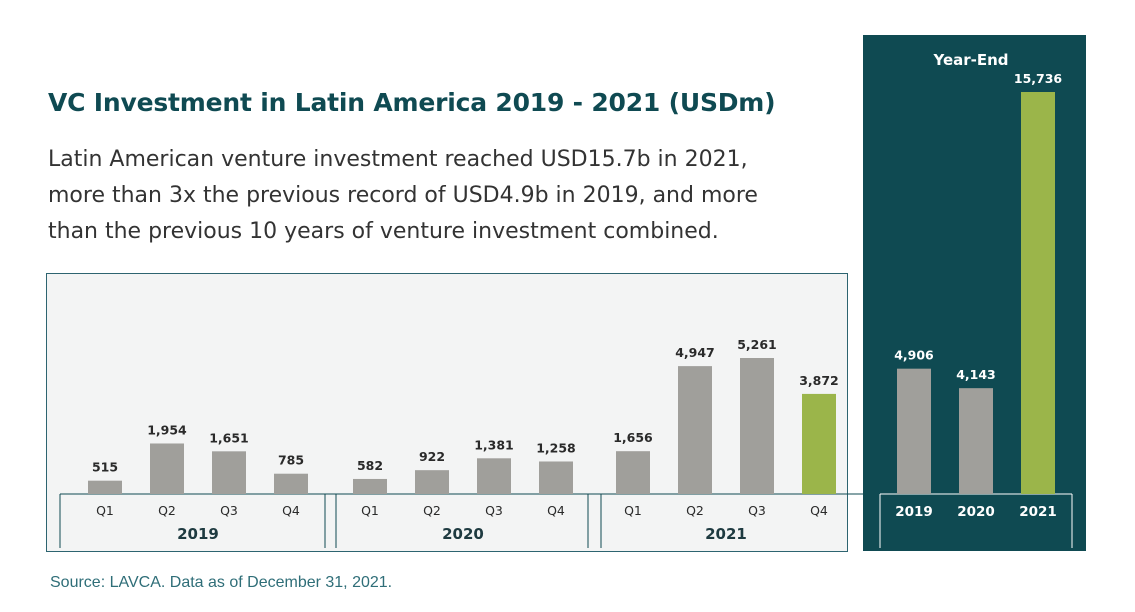 Image resolution: width=1135 pixels, height=612 pixels. I want to click on bar-2020-Q4, so click(556, 477).